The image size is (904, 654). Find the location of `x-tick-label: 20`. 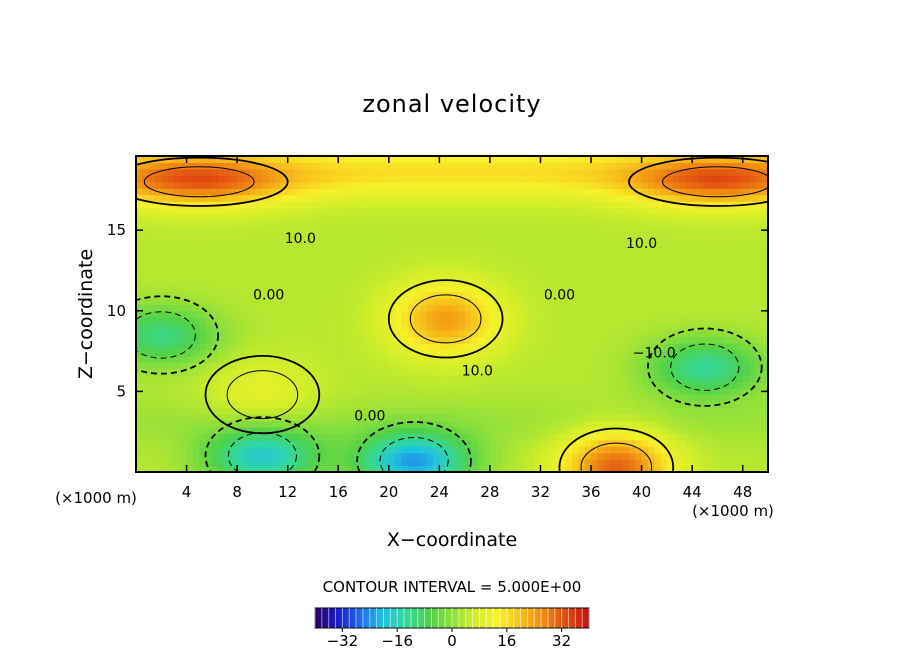

x-tick-label: 20 is located at coordinates (388, 492).